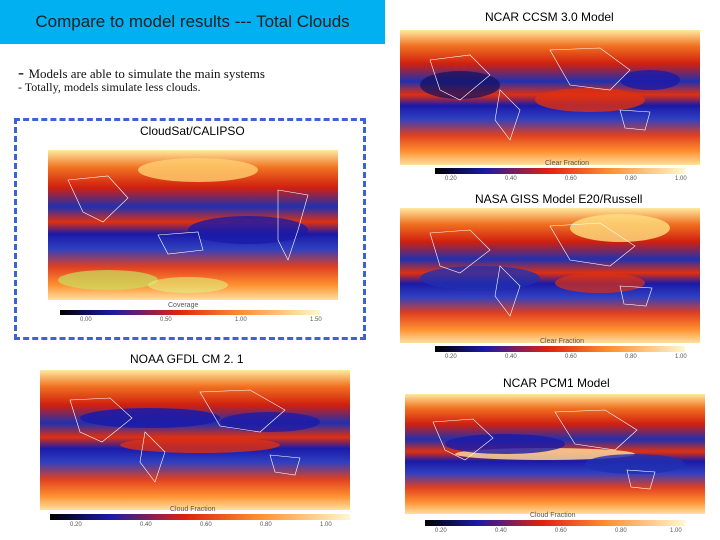 This screenshot has width=720, height=540. I want to click on noaa-gfdl-cbar-label: Cloud Fraction, so click(193, 509).